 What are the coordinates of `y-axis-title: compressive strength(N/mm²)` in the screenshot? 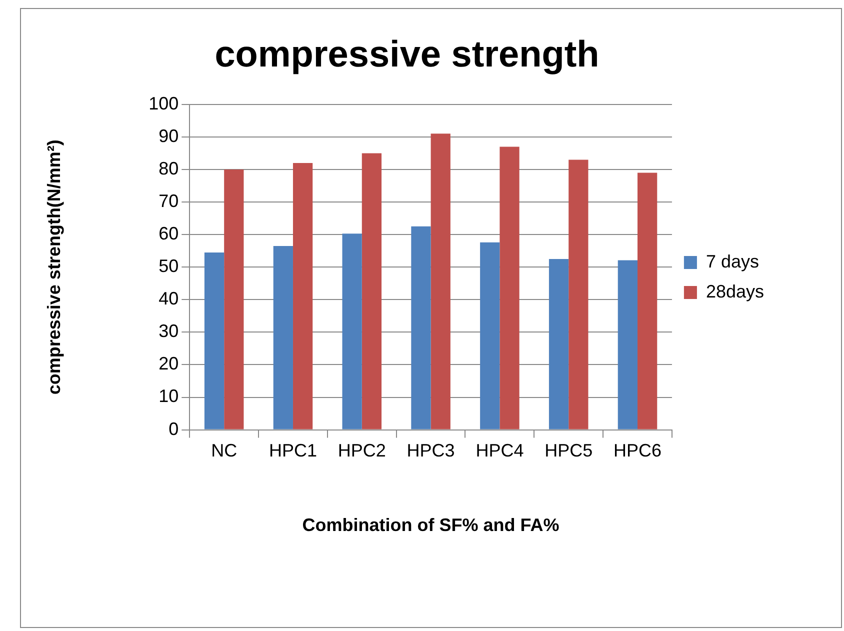 It's located at (54, 267).